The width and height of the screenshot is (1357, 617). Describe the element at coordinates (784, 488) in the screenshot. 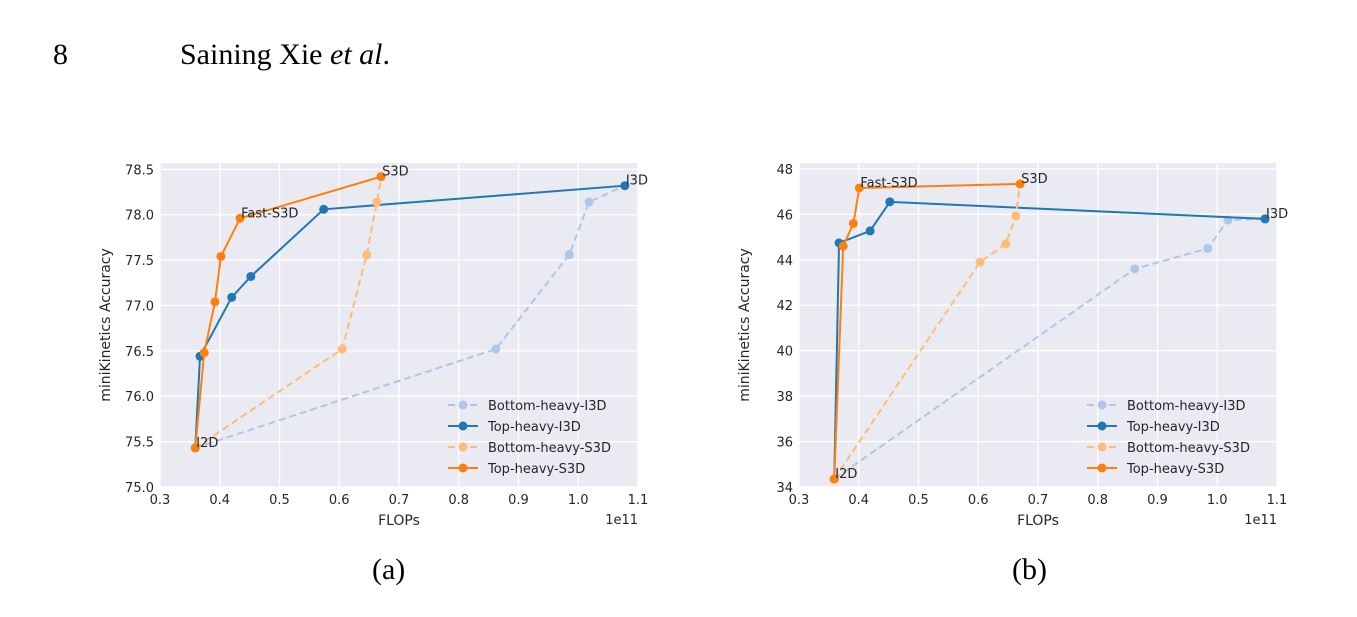

I see `y-tick-label: 34` at that location.